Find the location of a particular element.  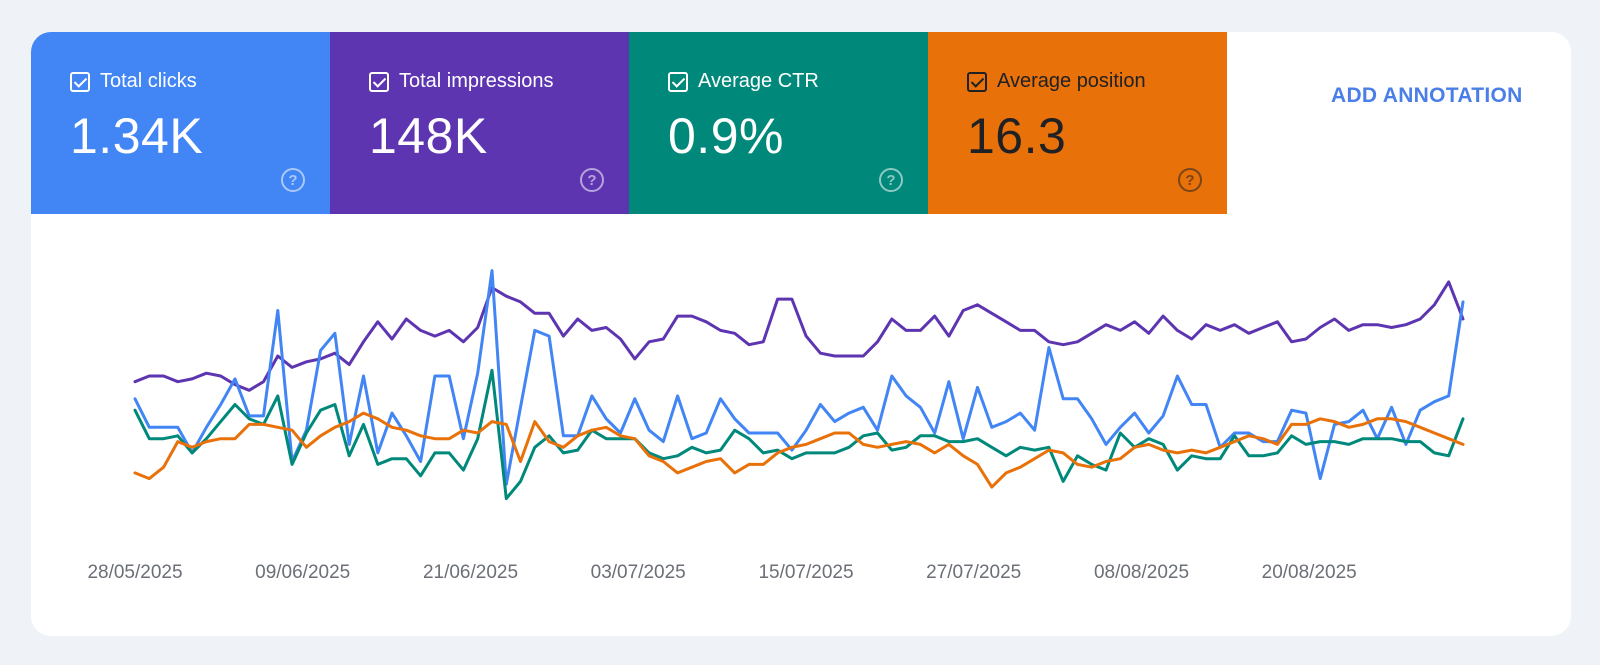

metric-label-row: Total clicks is located at coordinates (200, 81).